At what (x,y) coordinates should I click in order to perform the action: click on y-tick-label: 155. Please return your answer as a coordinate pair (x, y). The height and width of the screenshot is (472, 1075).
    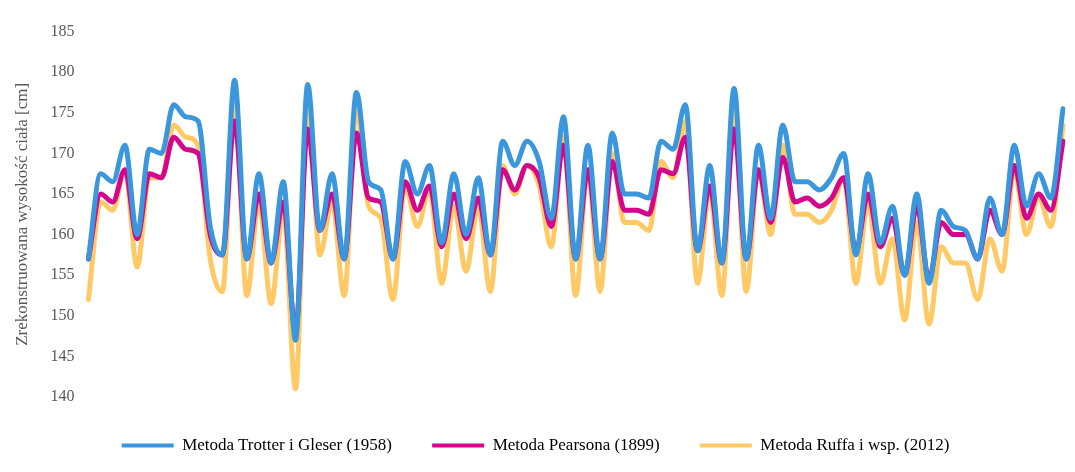
    Looking at the image, I should click on (62, 274).